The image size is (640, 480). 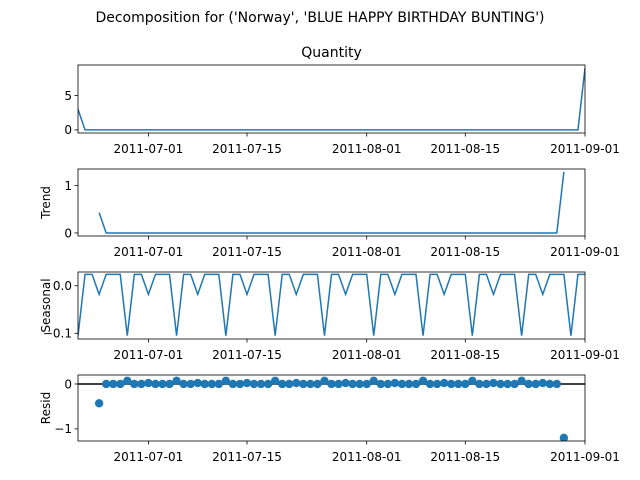 What do you see at coordinates (46, 203) in the screenshot?
I see `y-axis-label: Trend` at bounding box center [46, 203].